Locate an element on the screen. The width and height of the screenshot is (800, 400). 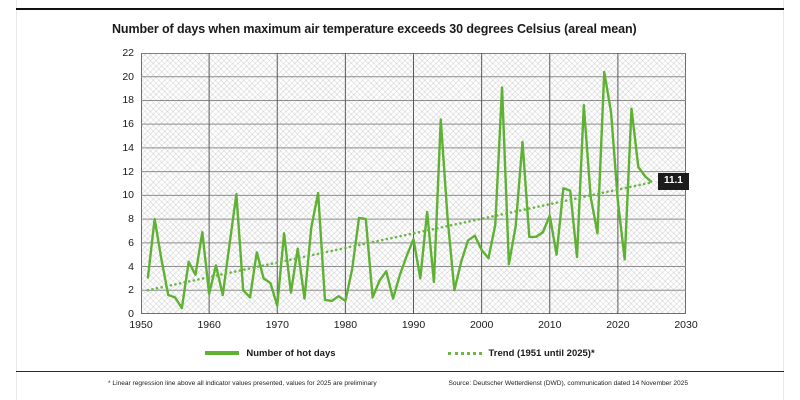
x-axis-tick-label: 2030 is located at coordinates (686, 325).